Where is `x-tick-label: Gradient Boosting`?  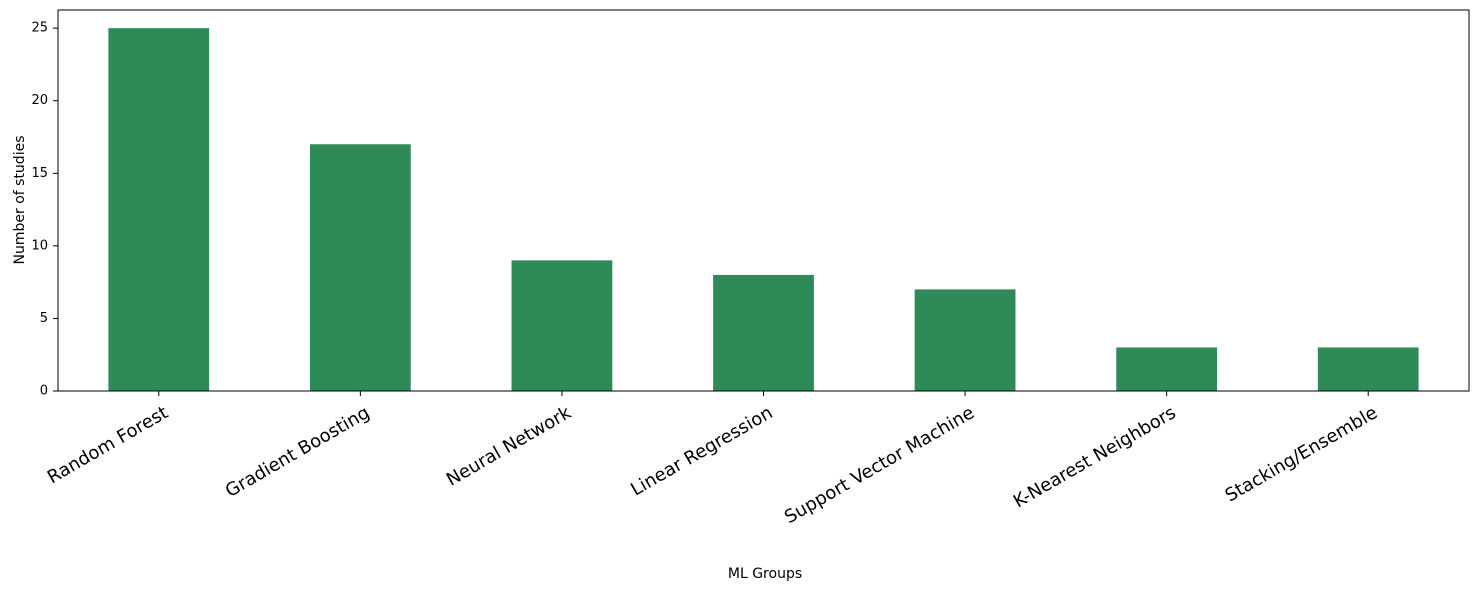
x-tick-label: Gradient Boosting is located at coordinates (297, 452).